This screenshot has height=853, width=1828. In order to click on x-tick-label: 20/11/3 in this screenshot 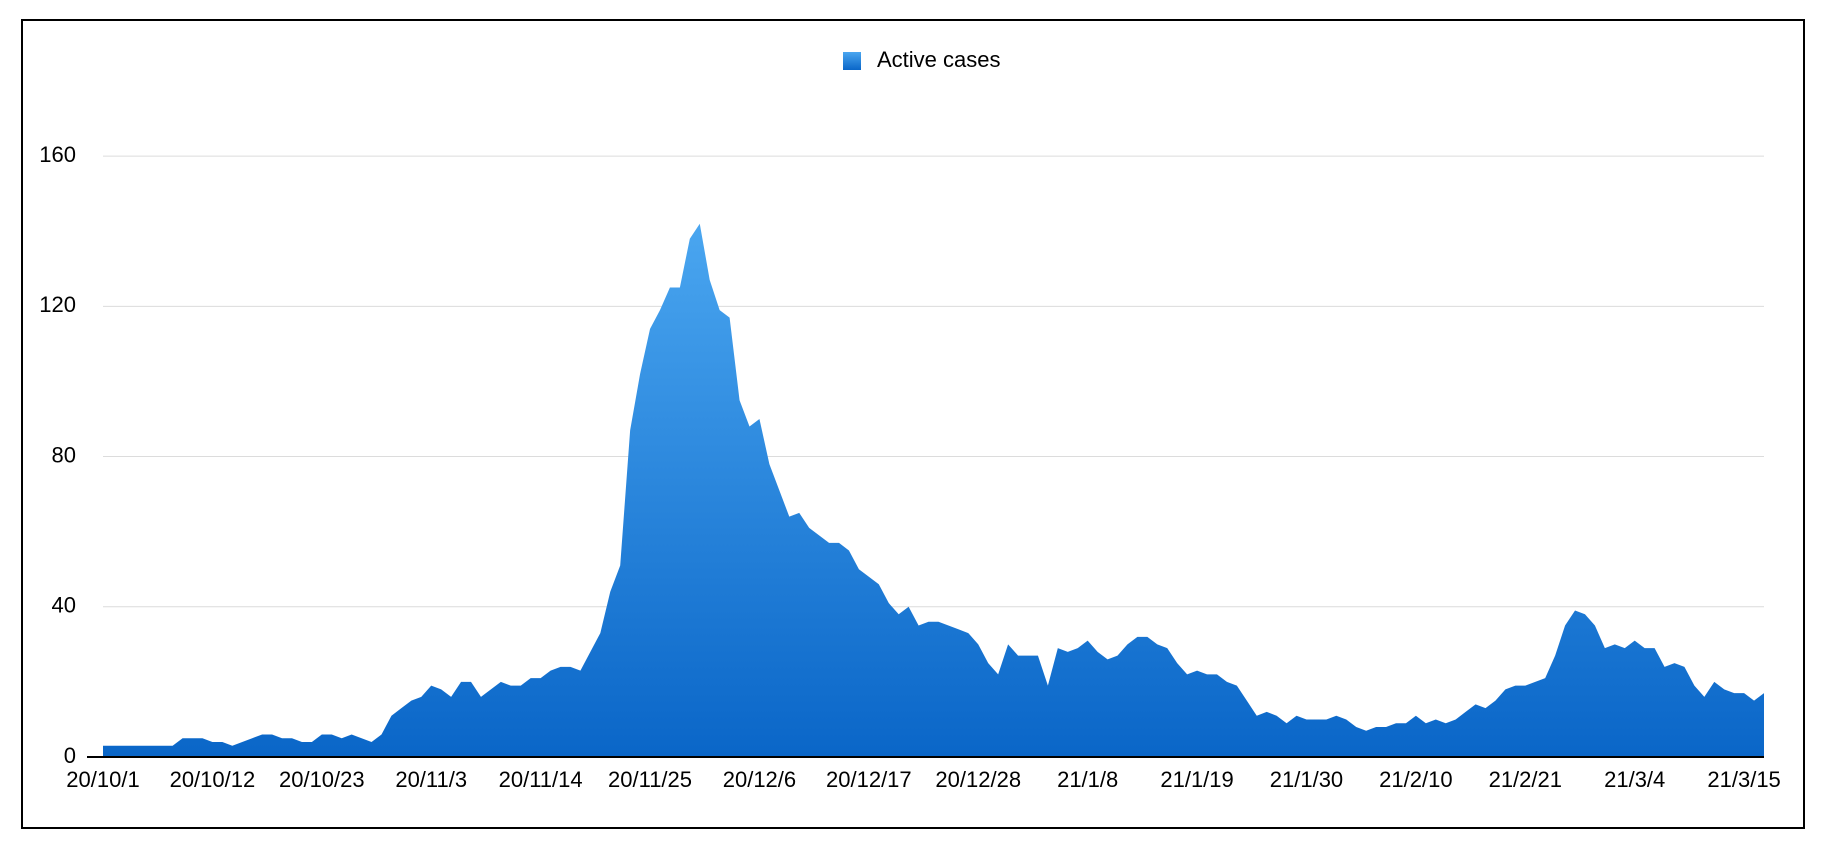, I will do `click(431, 779)`.